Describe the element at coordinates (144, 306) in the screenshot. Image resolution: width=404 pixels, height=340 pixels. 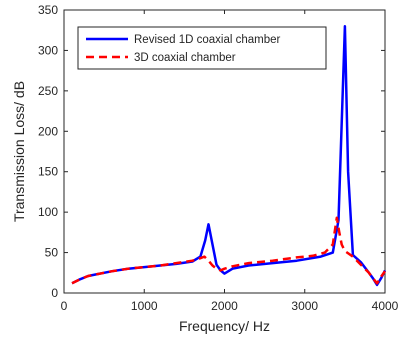
I see `x-tick-label: 1000` at that location.